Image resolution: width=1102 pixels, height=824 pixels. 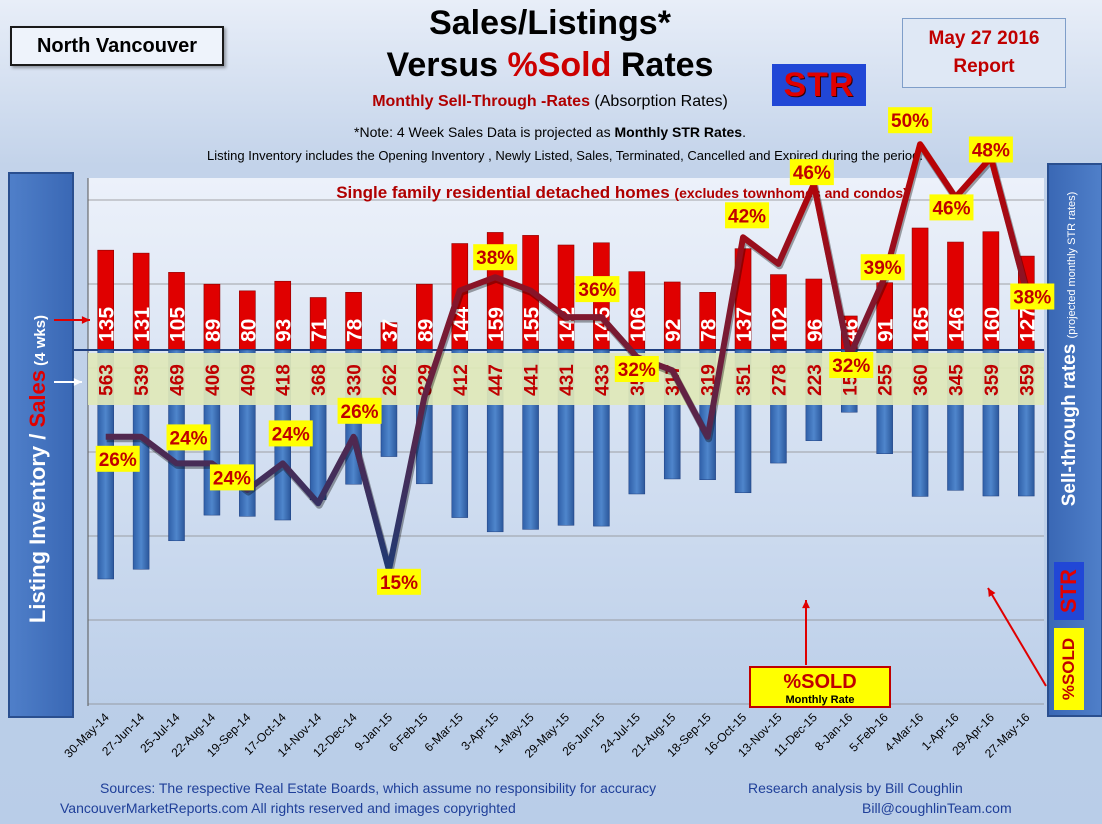 I want to click on note-line-1-c: ., so click(x=744, y=132).